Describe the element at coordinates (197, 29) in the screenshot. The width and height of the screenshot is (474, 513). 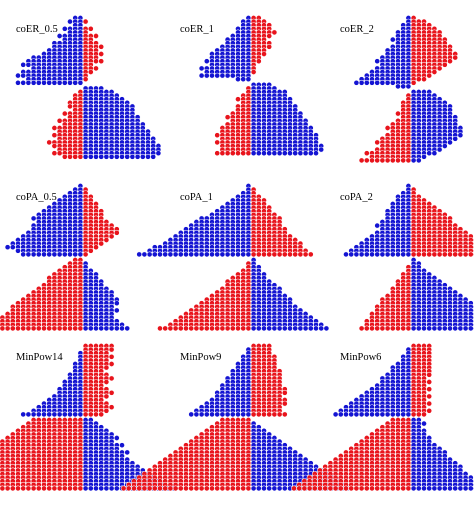
I see `panel-title: coER_1` at that location.